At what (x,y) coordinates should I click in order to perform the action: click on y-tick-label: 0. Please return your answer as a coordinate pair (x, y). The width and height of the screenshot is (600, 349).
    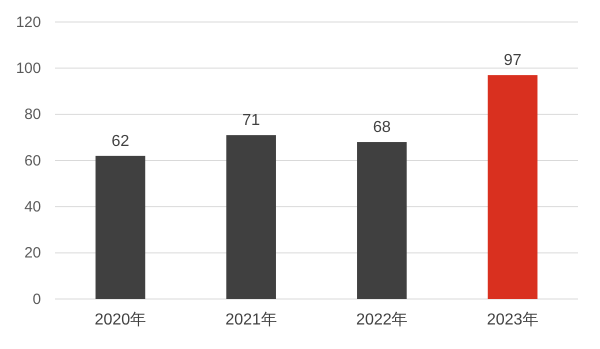
    Looking at the image, I should click on (36, 299).